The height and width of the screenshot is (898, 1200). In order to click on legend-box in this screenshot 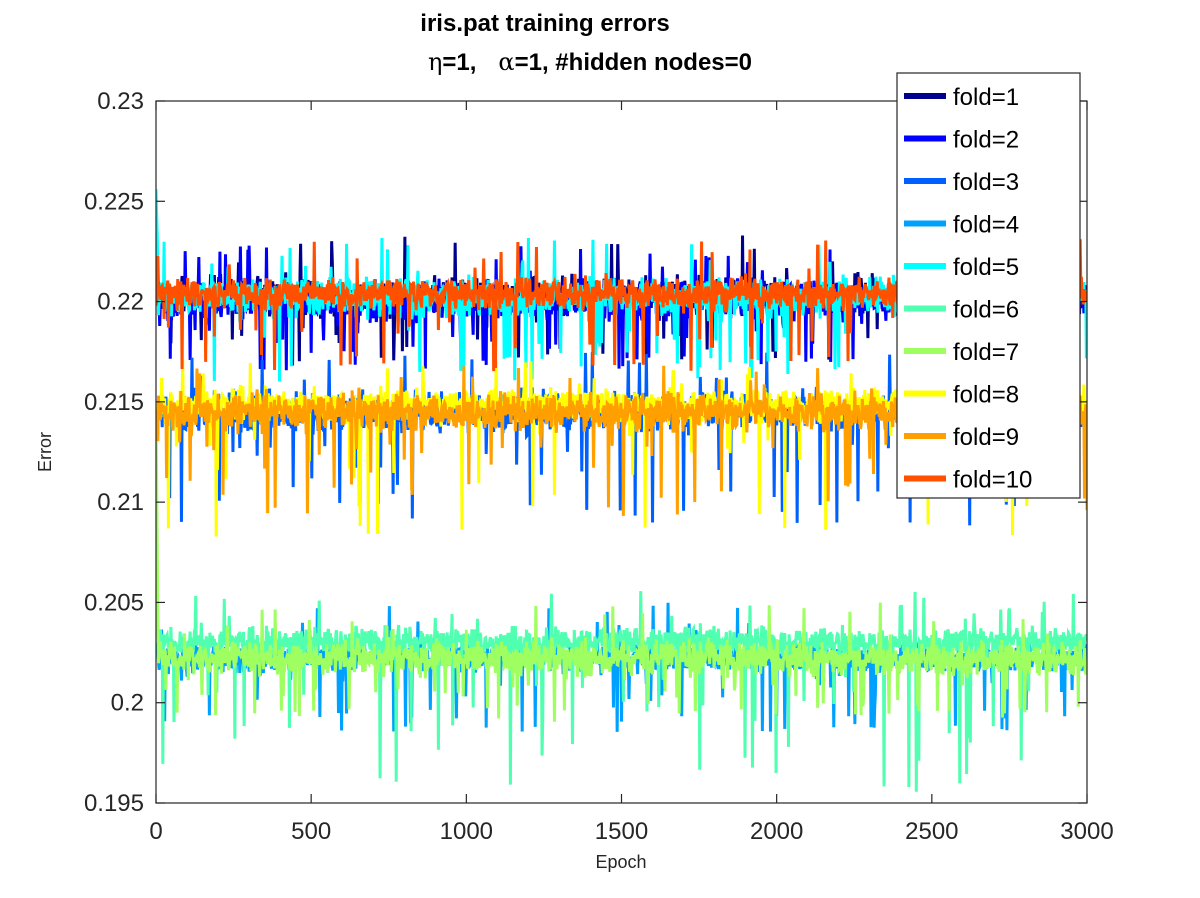, I will do `click(988, 285)`.